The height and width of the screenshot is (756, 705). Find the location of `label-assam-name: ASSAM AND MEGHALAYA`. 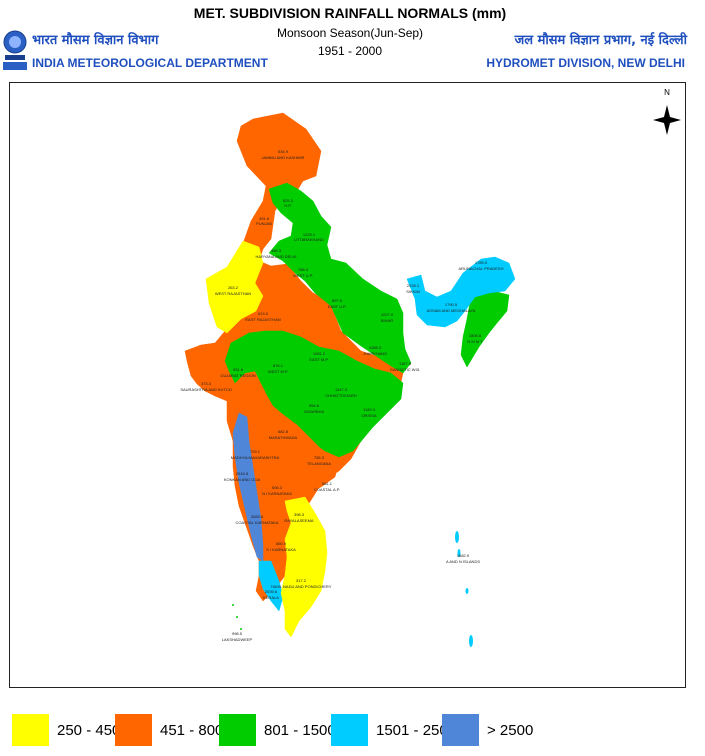

label-assam-name: ASSAM AND MEGHALAYA is located at coordinates (451, 310).